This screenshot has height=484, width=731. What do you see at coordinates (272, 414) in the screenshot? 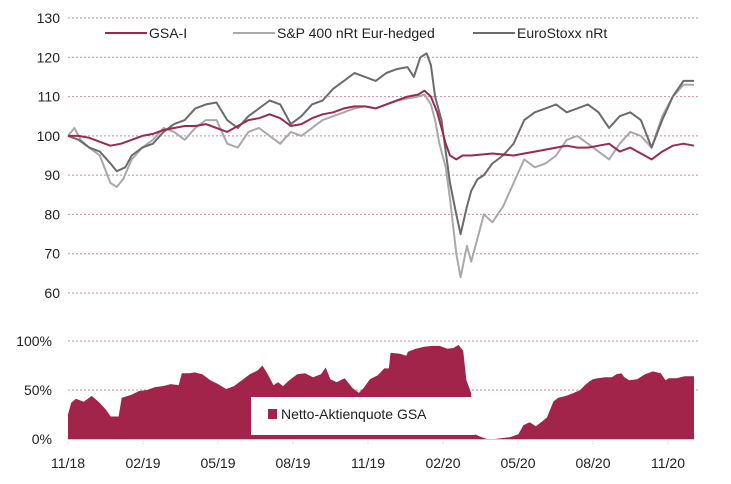
I see `legend-swatch-netto-aktienquote` at bounding box center [272, 414].